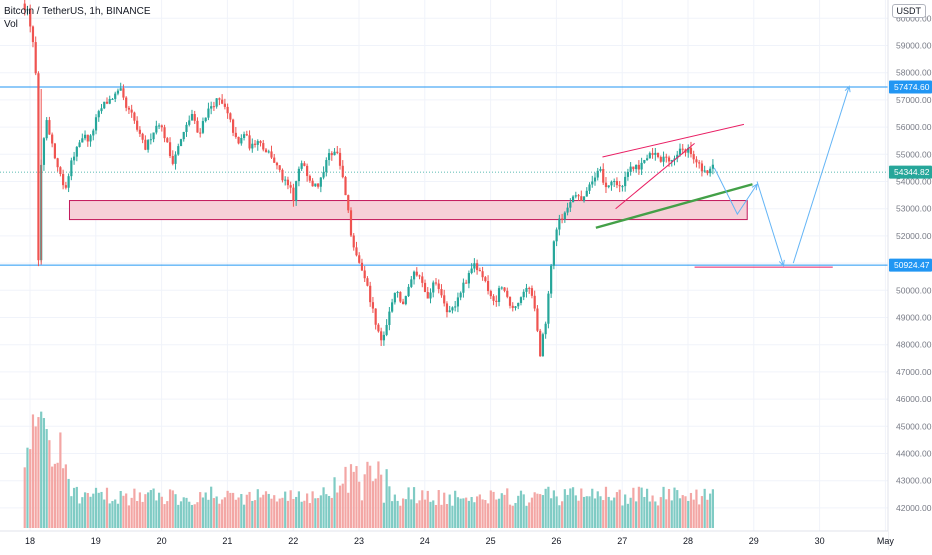 Image resolution: width=932 pixels, height=555 pixels. Describe the element at coordinates (908, 11) in the screenshot. I see `currency-badge: USDT` at that location.